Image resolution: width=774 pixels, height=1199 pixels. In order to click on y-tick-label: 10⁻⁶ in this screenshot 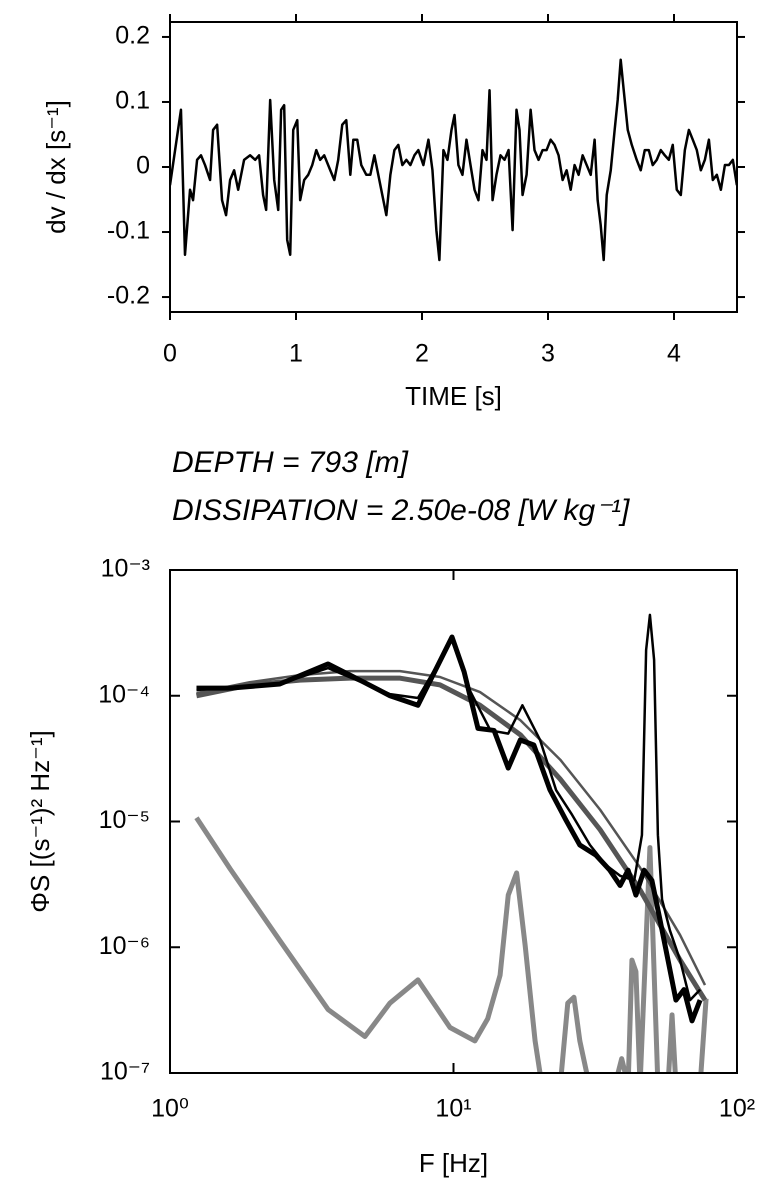, I will do `click(124, 946)`.